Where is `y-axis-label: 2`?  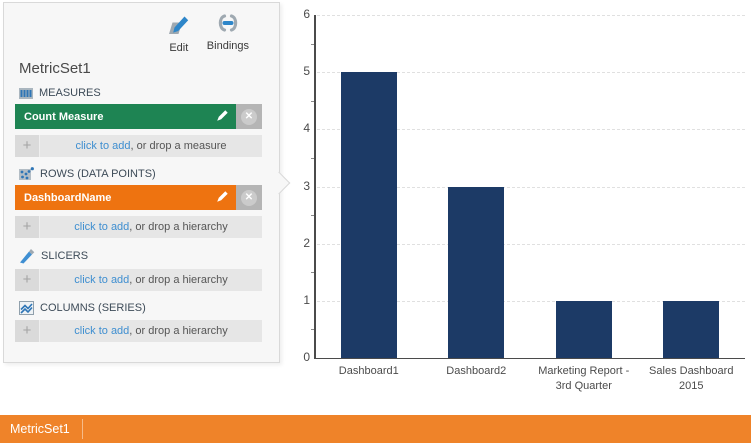 y-axis-label: 2 is located at coordinates (306, 242).